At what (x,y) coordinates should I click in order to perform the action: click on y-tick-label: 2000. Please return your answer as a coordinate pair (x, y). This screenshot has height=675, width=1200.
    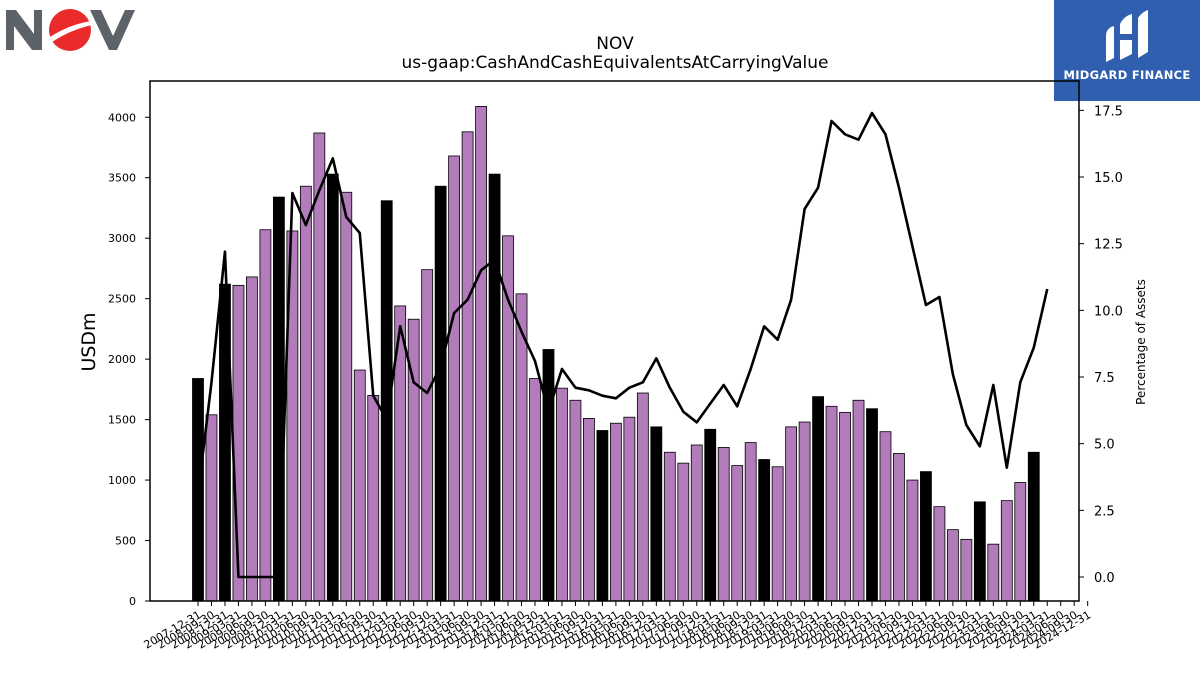
    Looking at the image, I should click on (122, 359).